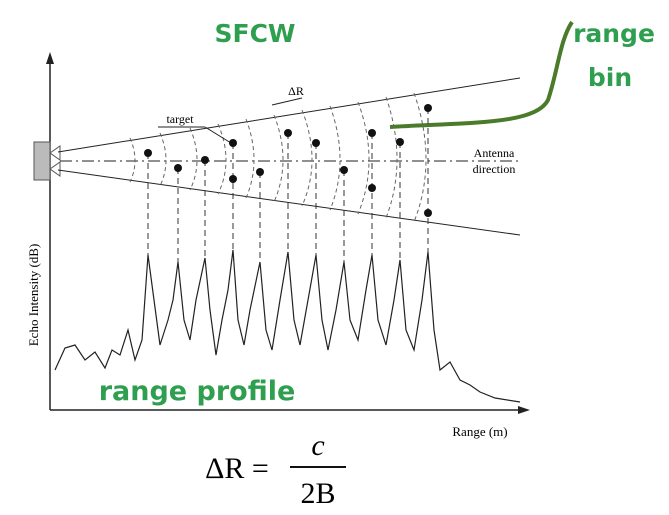  I want to click on range-bin-pointer, so click(481, 74).